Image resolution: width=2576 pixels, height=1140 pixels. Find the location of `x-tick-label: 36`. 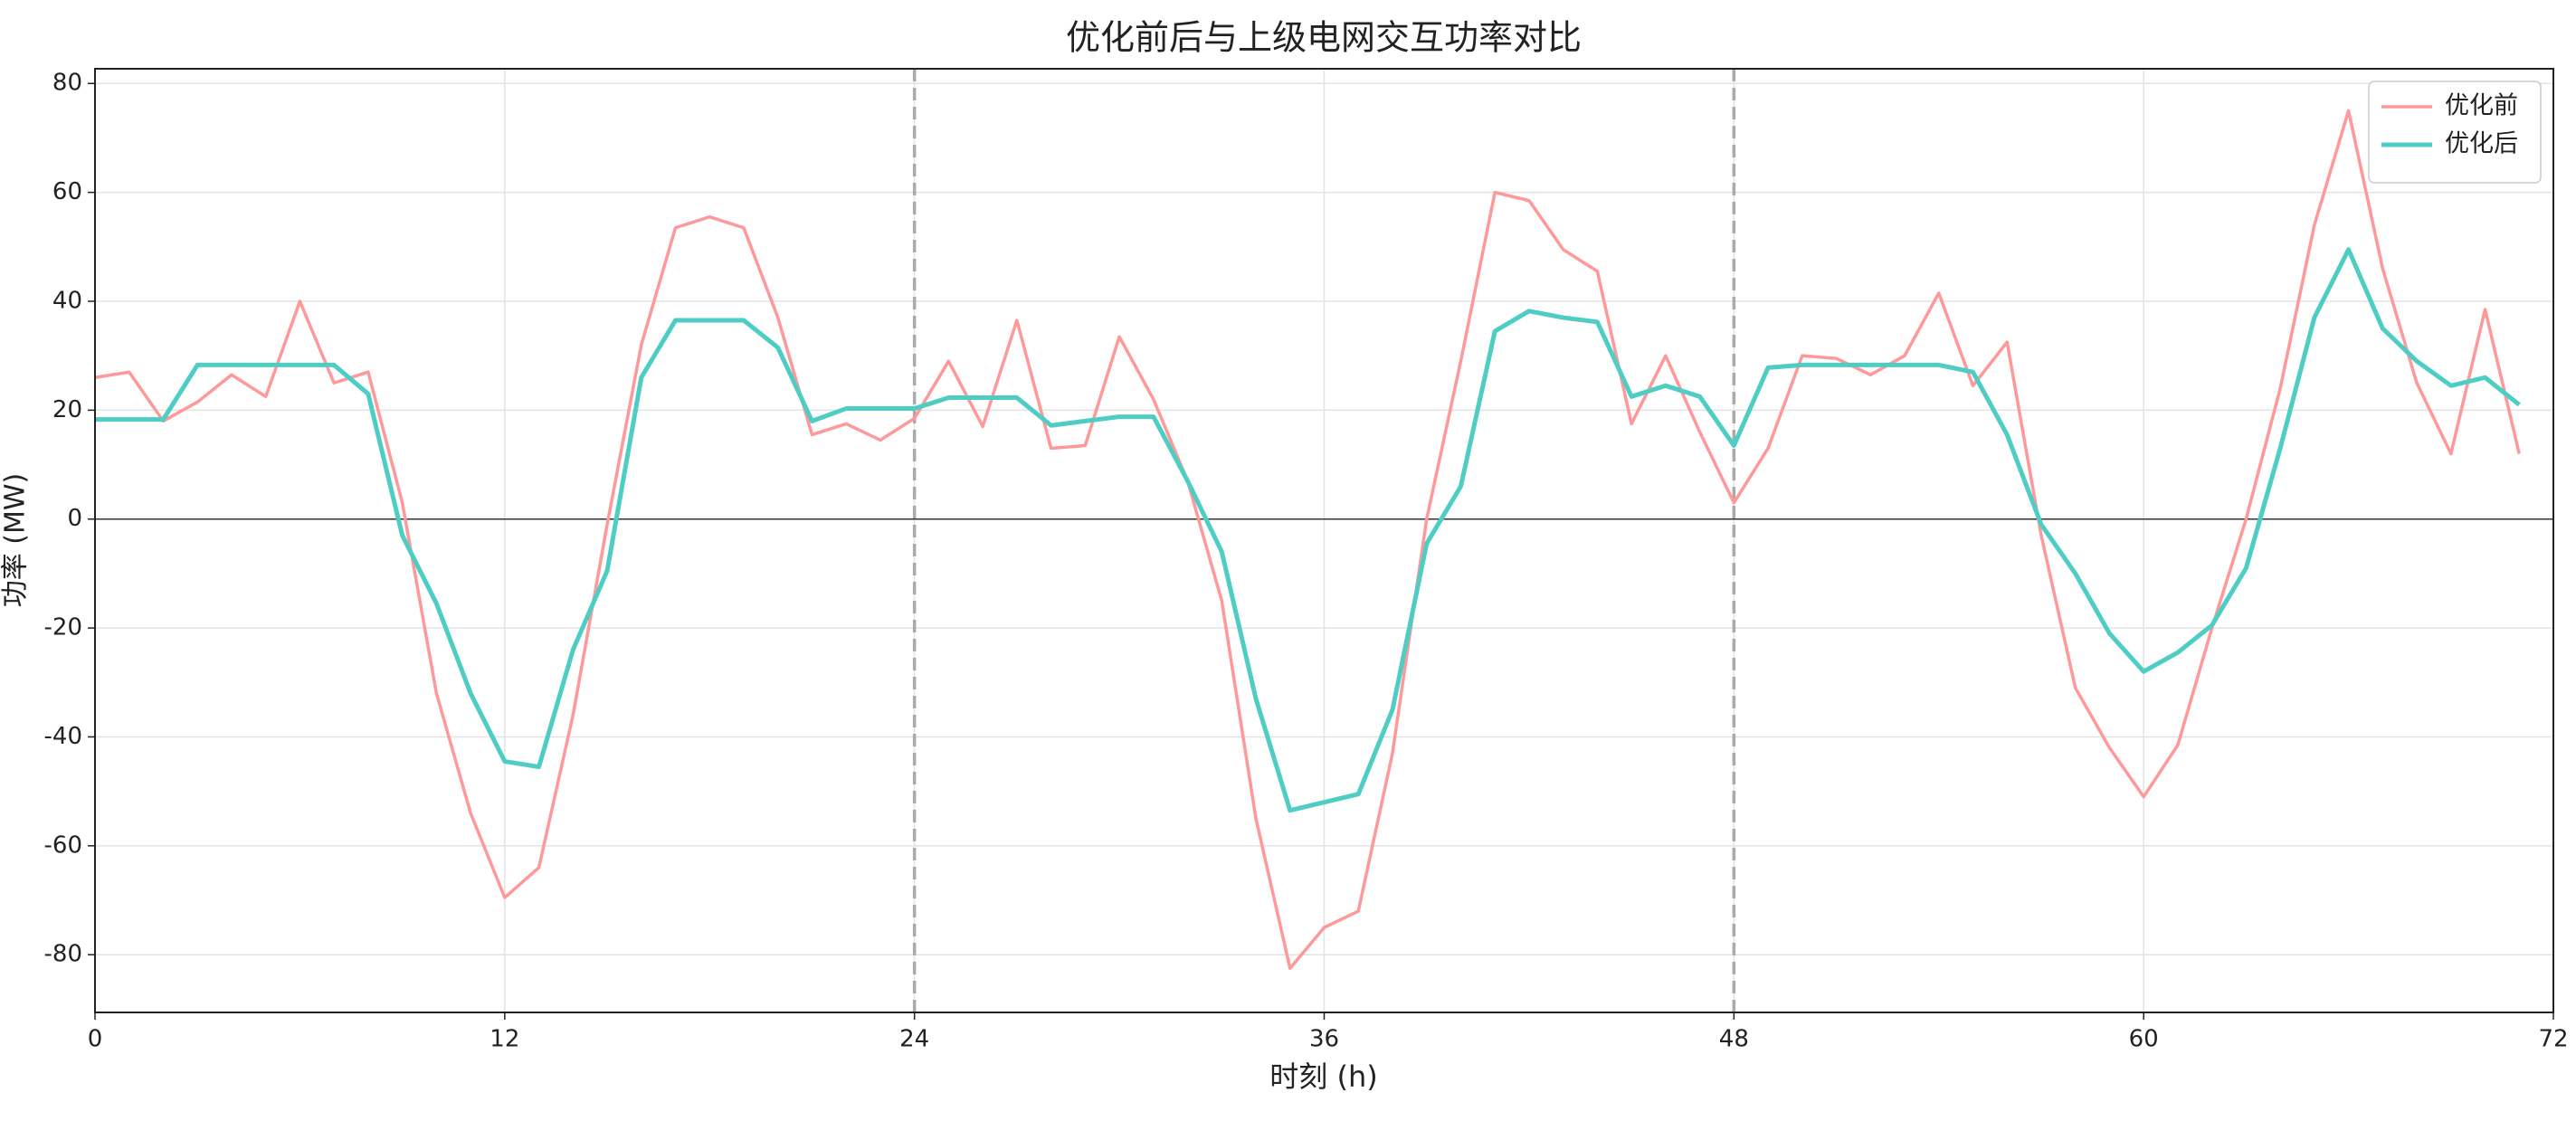

x-tick-label: 36 is located at coordinates (1324, 1039).